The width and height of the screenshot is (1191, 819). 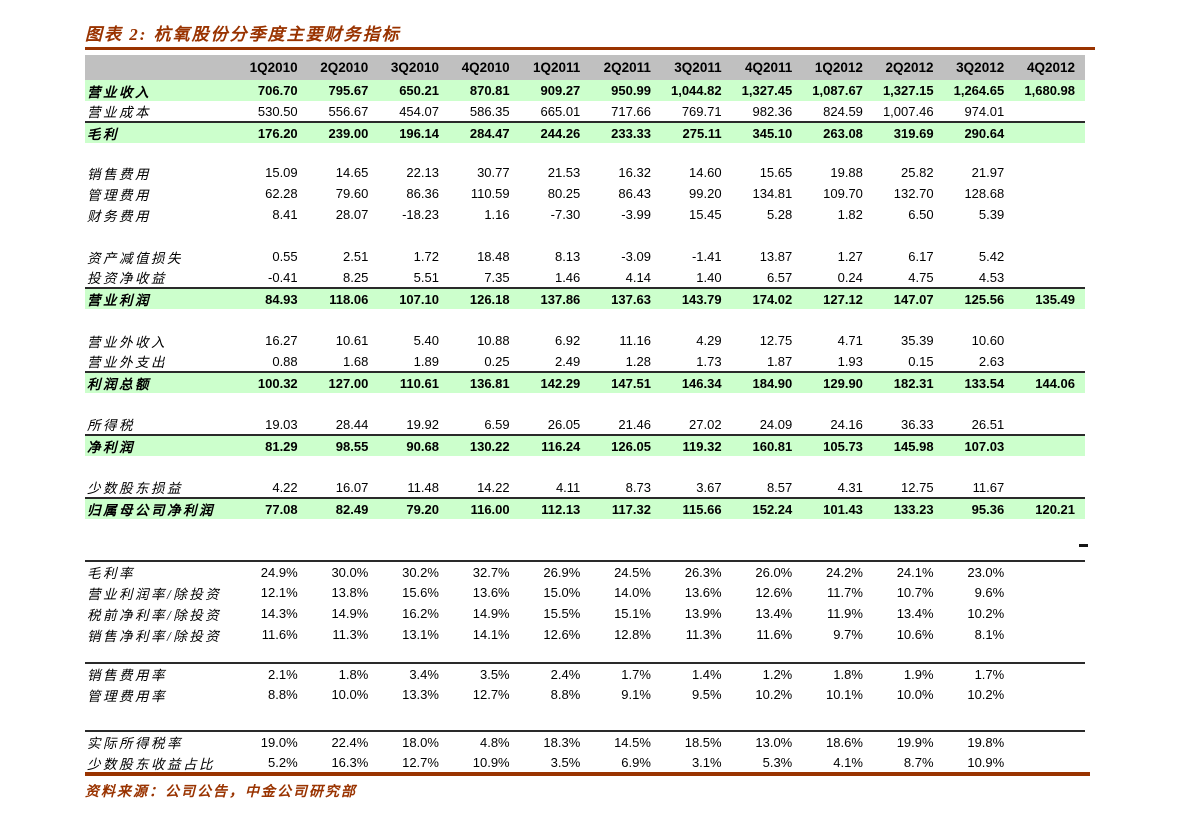 What do you see at coordinates (703, 592) in the screenshot?
I see `value-cell: 13.6%` at bounding box center [703, 592].